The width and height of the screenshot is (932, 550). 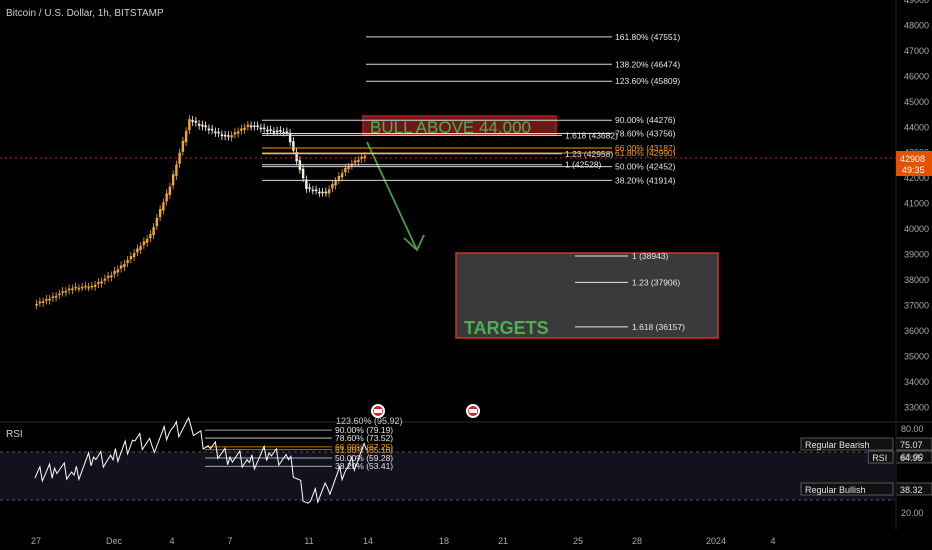 What do you see at coordinates (85, 13) in the screenshot?
I see `symbol-title: Bitcoin / U.S. Dollar, 1h, BITSTAMP` at bounding box center [85, 13].